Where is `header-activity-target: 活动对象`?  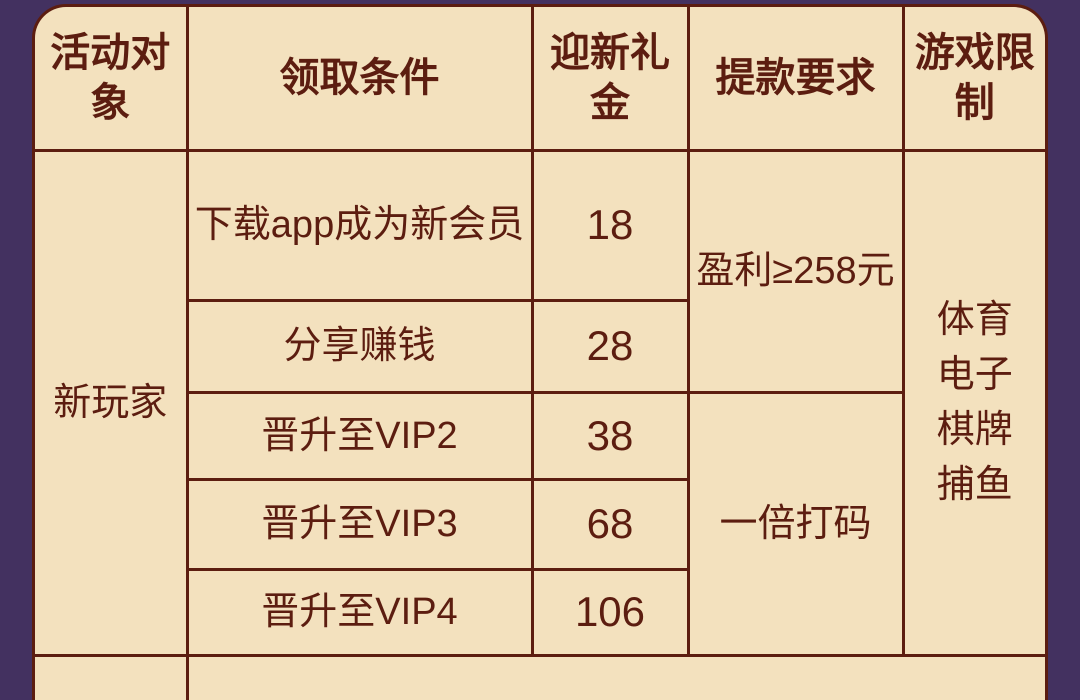 header-activity-target: 活动对象 is located at coordinates (112, 79).